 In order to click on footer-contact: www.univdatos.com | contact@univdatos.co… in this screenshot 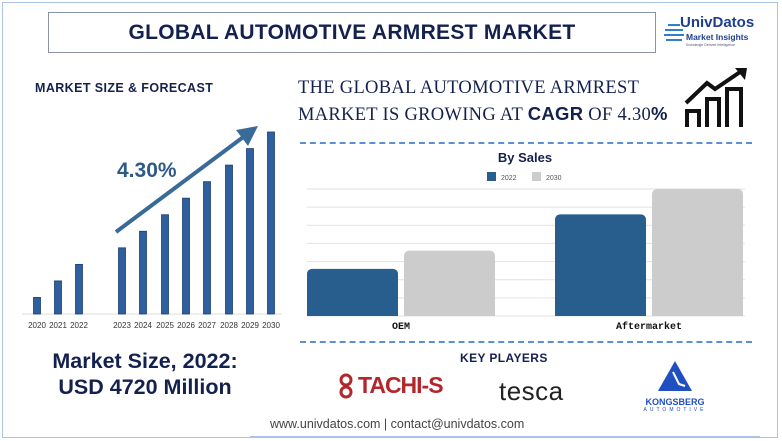, I will do `click(397, 424)`.